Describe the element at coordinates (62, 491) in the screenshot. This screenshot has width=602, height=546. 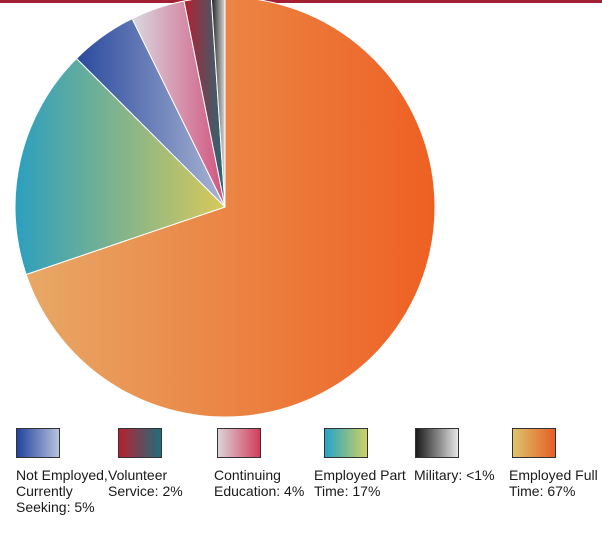
I see `legend-label-not-employed: Not Employed, Currently Seeking: 5%` at that location.